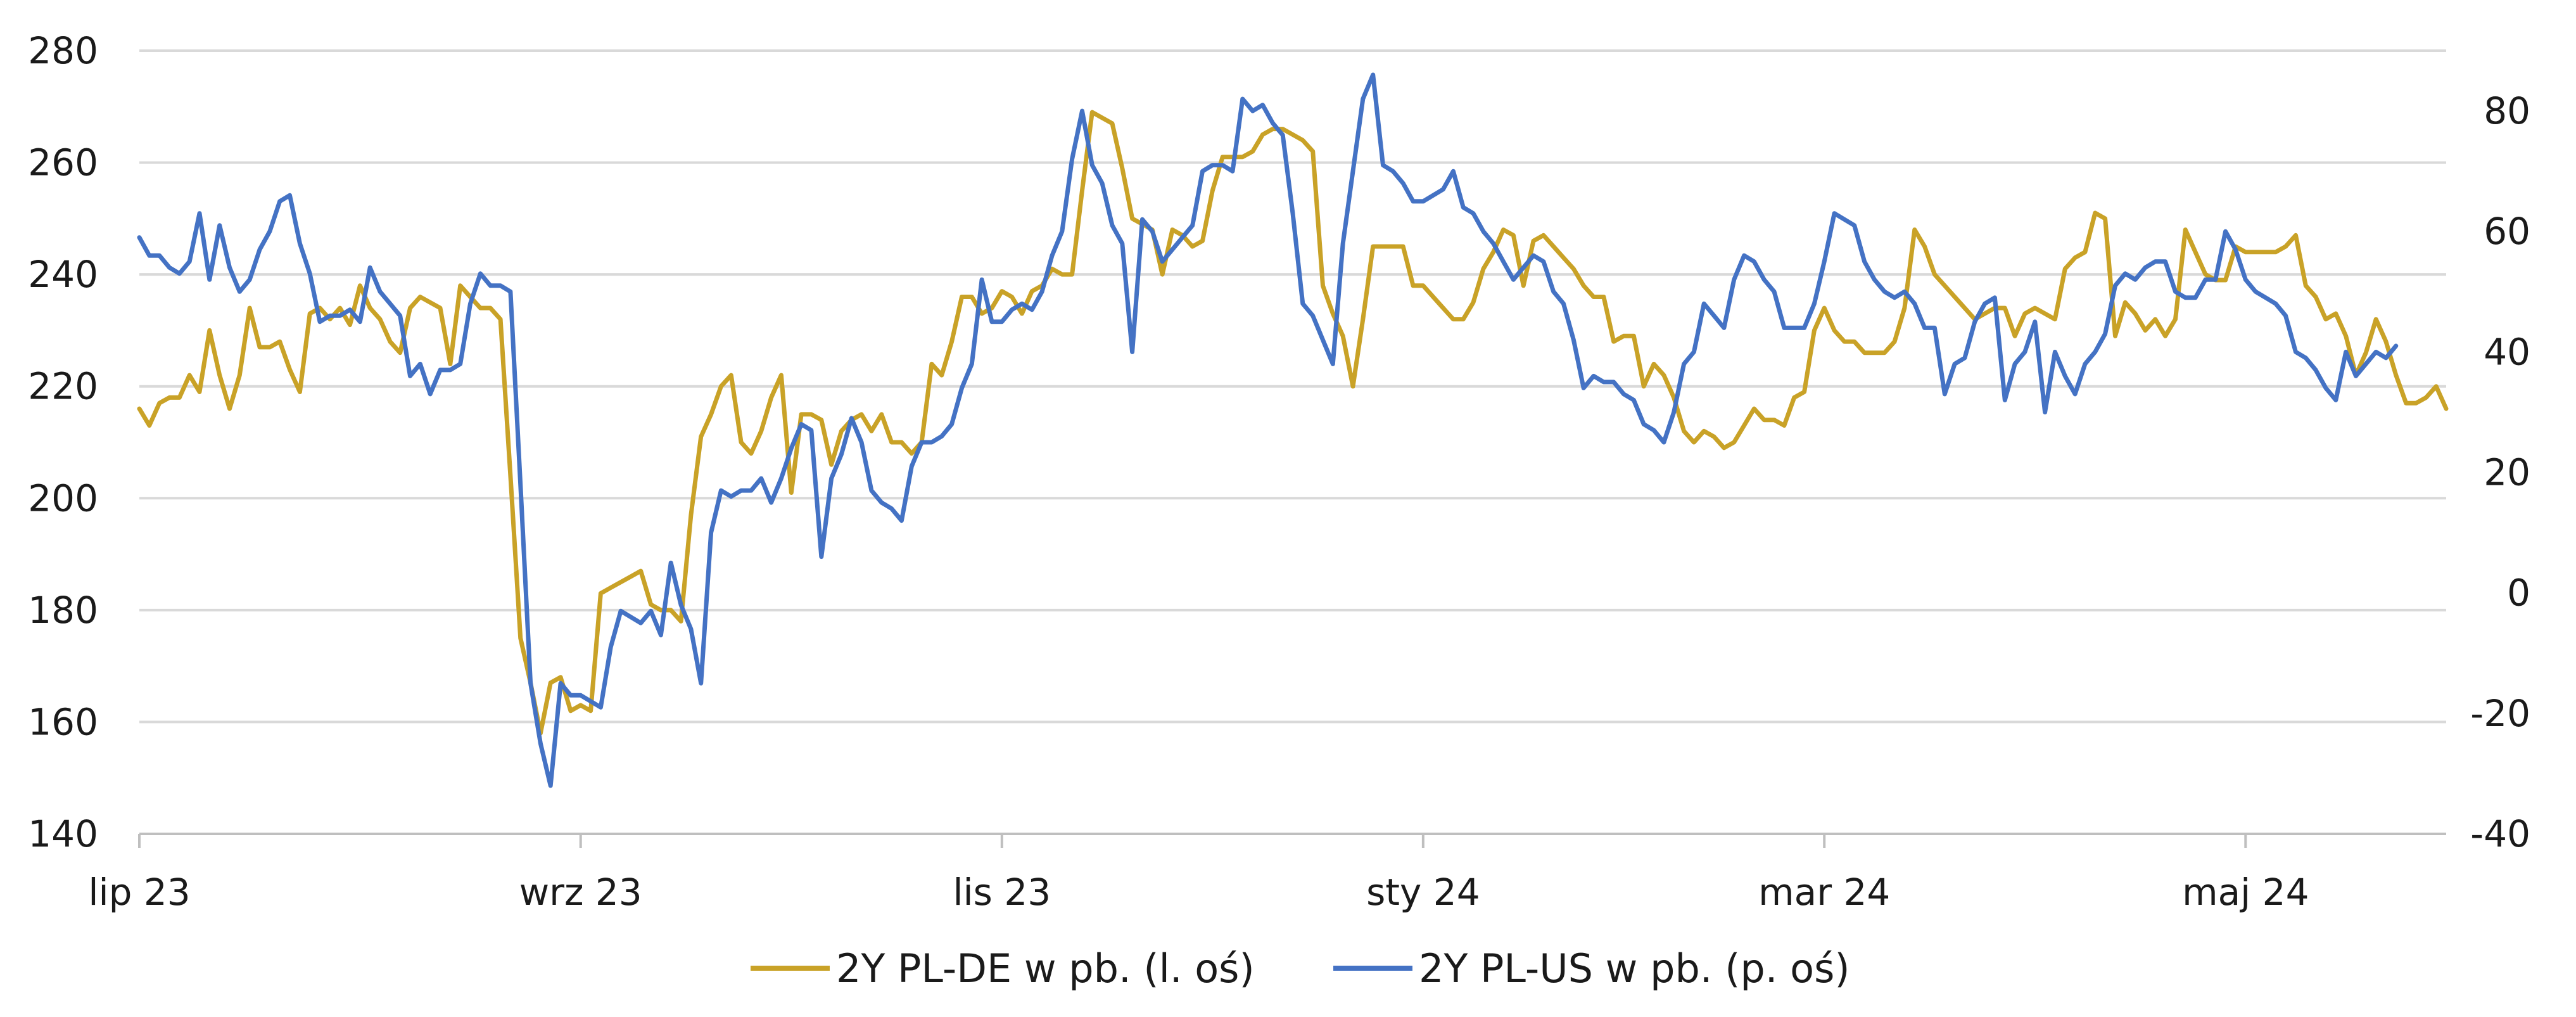 The image size is (2576, 1017). I want to click on legend-label-2: 2Y PL-US w pb. (p. oś), so click(1634, 968).